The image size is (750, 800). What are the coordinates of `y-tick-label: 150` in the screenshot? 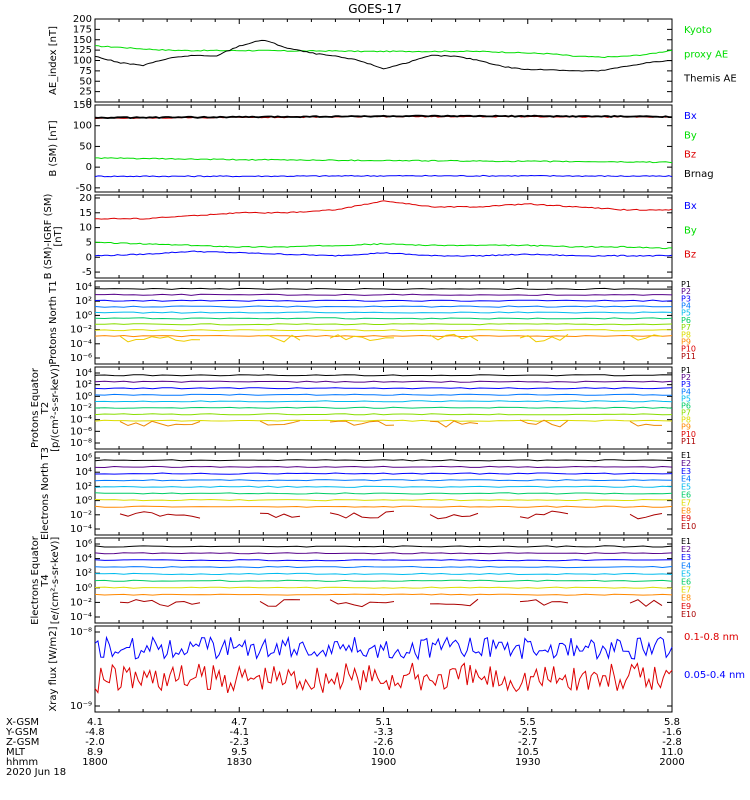 It's located at (82, 40).